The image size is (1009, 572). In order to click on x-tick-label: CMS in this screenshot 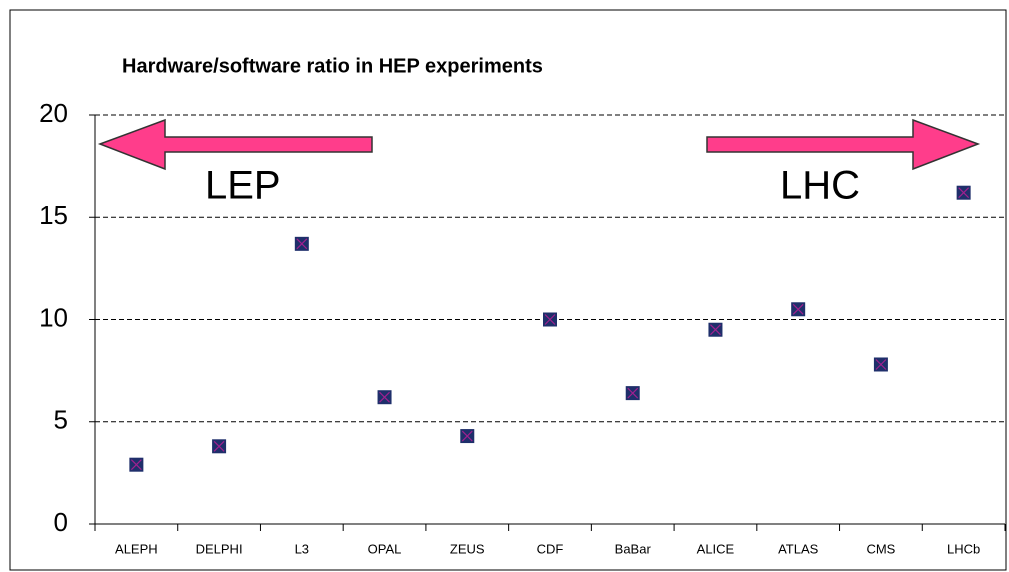, I will do `click(880, 548)`.